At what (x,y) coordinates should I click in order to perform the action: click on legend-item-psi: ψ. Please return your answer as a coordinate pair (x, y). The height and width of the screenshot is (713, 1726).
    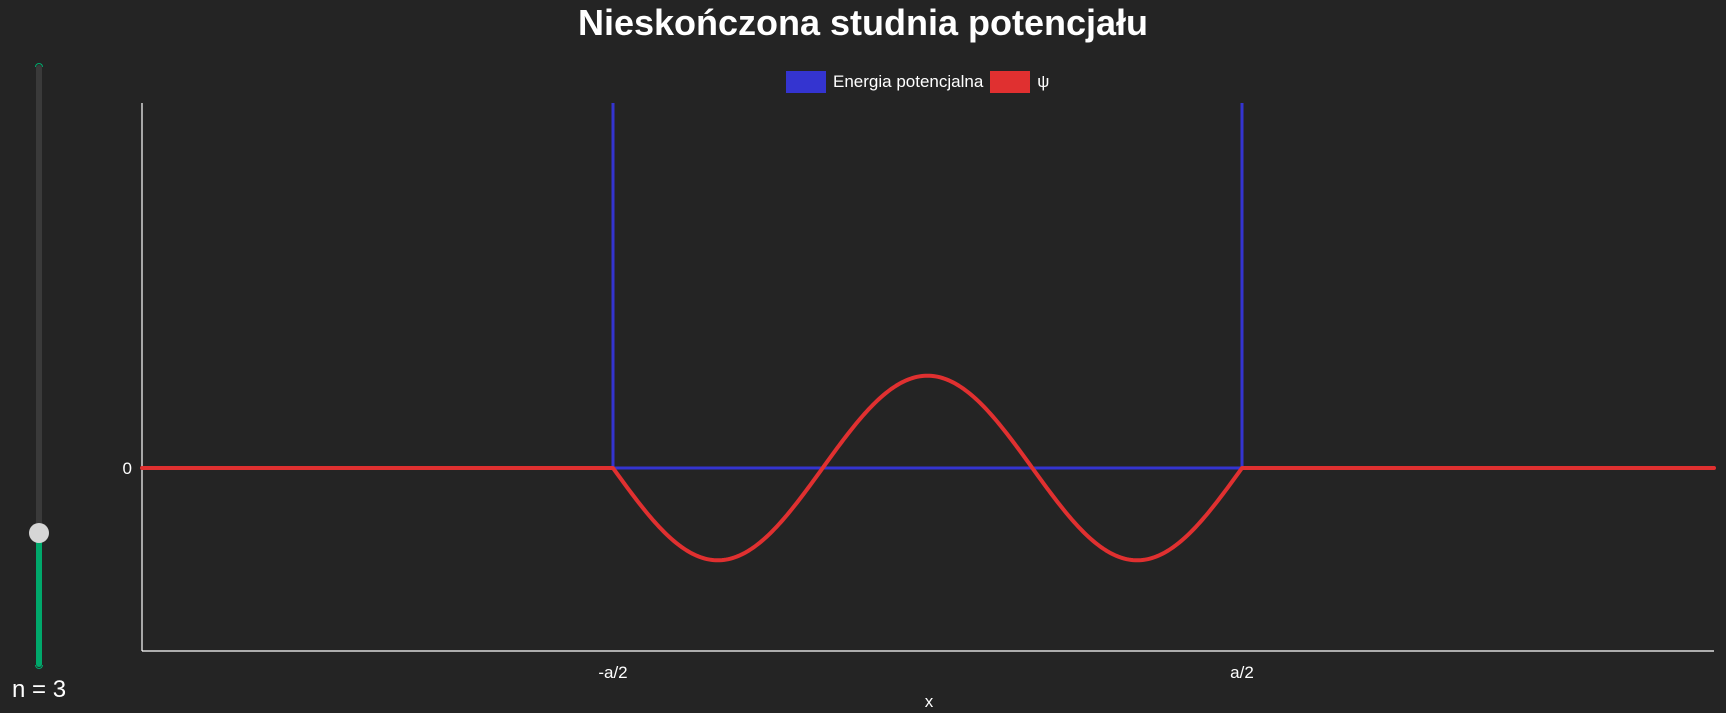
    Looking at the image, I should click on (1019, 82).